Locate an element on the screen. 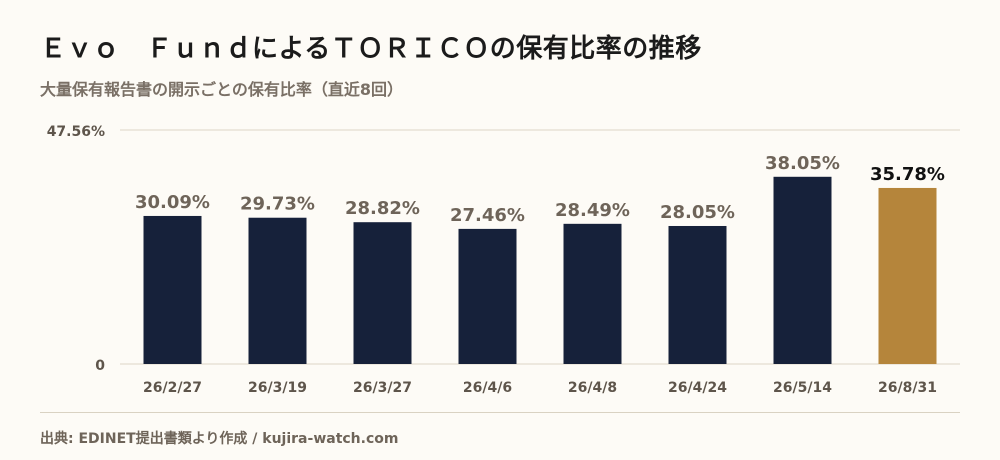 The height and width of the screenshot is (460, 1000). x-tick-label: 26/3/19 is located at coordinates (277, 388).